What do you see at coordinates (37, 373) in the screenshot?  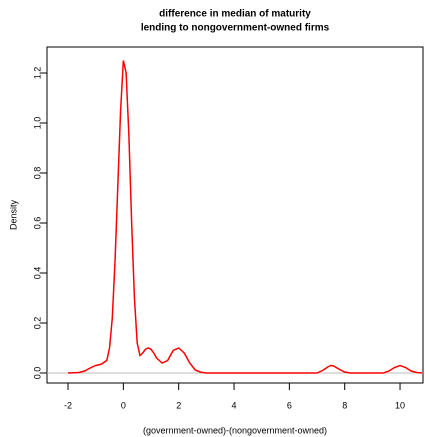 I see `y-tick-label: 0.0` at bounding box center [37, 373].